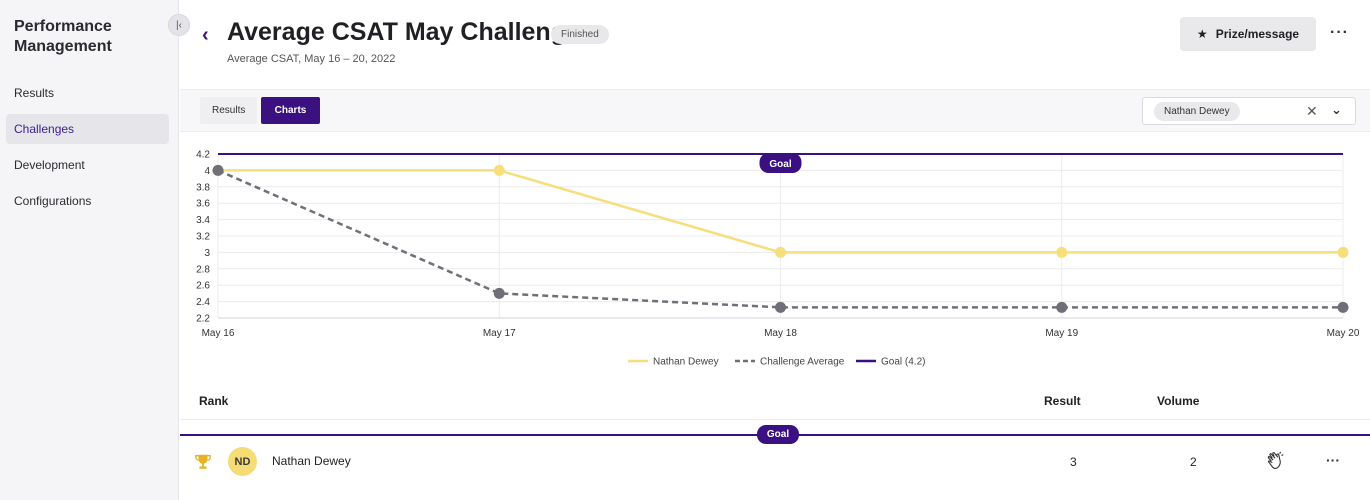 The image size is (1370, 500). What do you see at coordinates (205, 35) in the screenshot?
I see `back-icon: ‹` at bounding box center [205, 35].